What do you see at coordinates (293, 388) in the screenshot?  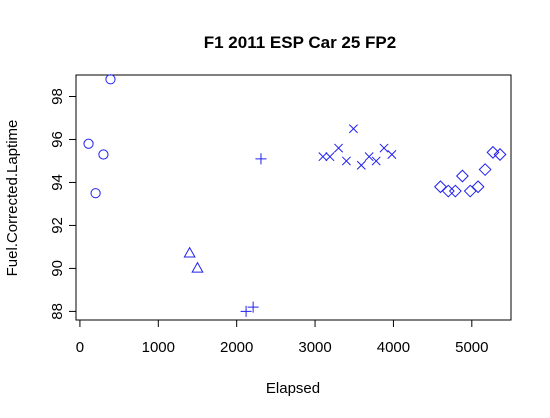 I see `x-axis-label: Elapsed` at bounding box center [293, 388].